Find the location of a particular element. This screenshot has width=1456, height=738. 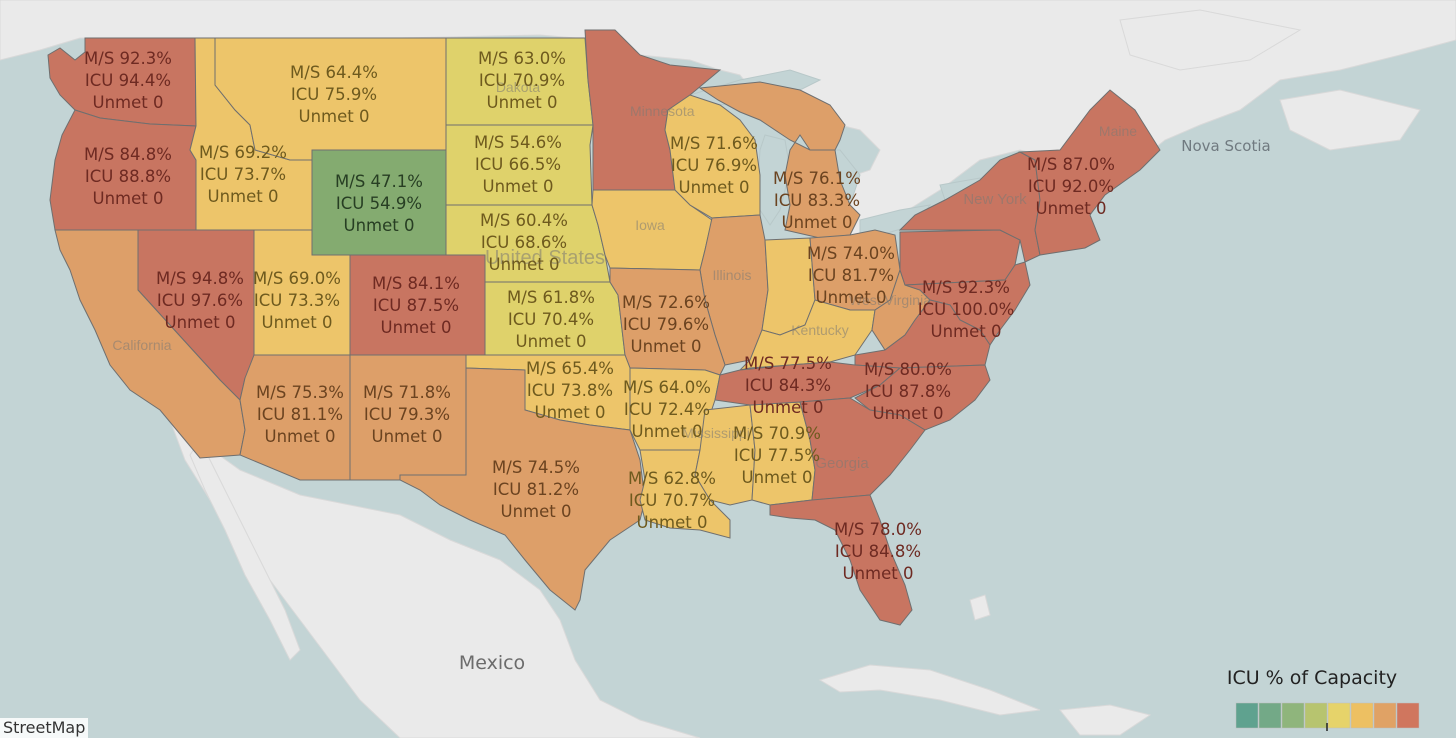

label-icu: ICU 72.4% is located at coordinates (667, 409).